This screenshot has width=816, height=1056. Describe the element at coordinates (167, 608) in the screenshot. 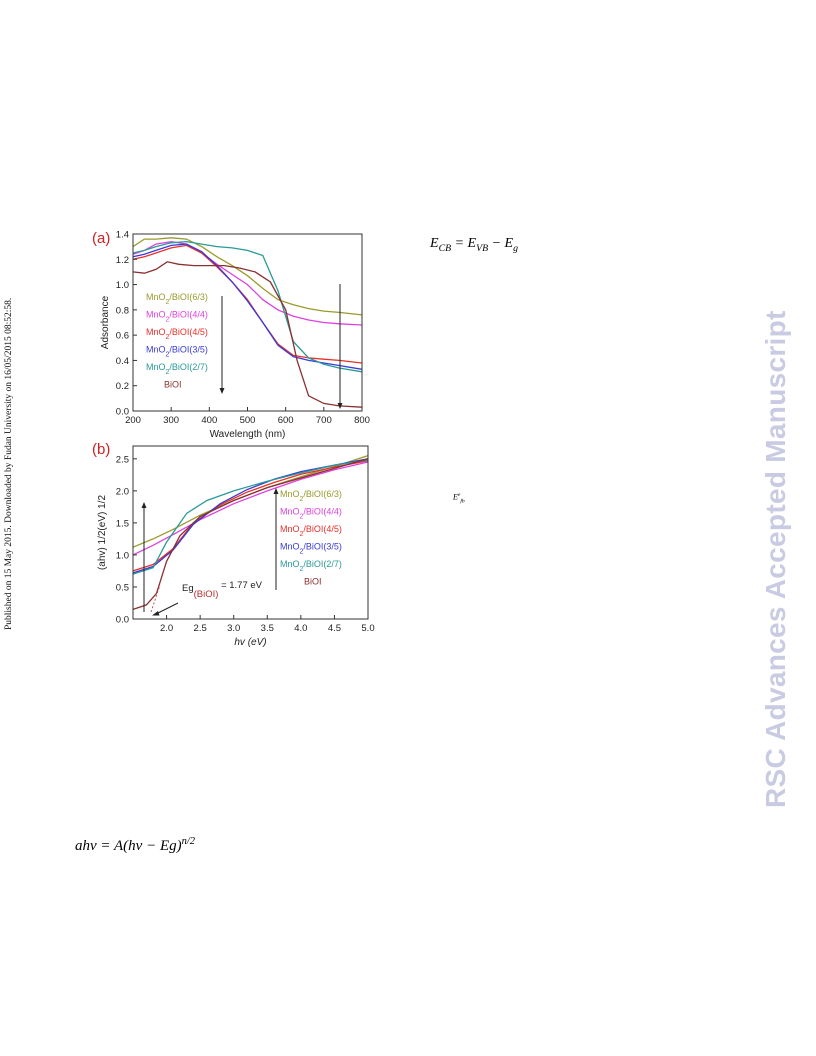

I see `annotation-arrow` at that location.